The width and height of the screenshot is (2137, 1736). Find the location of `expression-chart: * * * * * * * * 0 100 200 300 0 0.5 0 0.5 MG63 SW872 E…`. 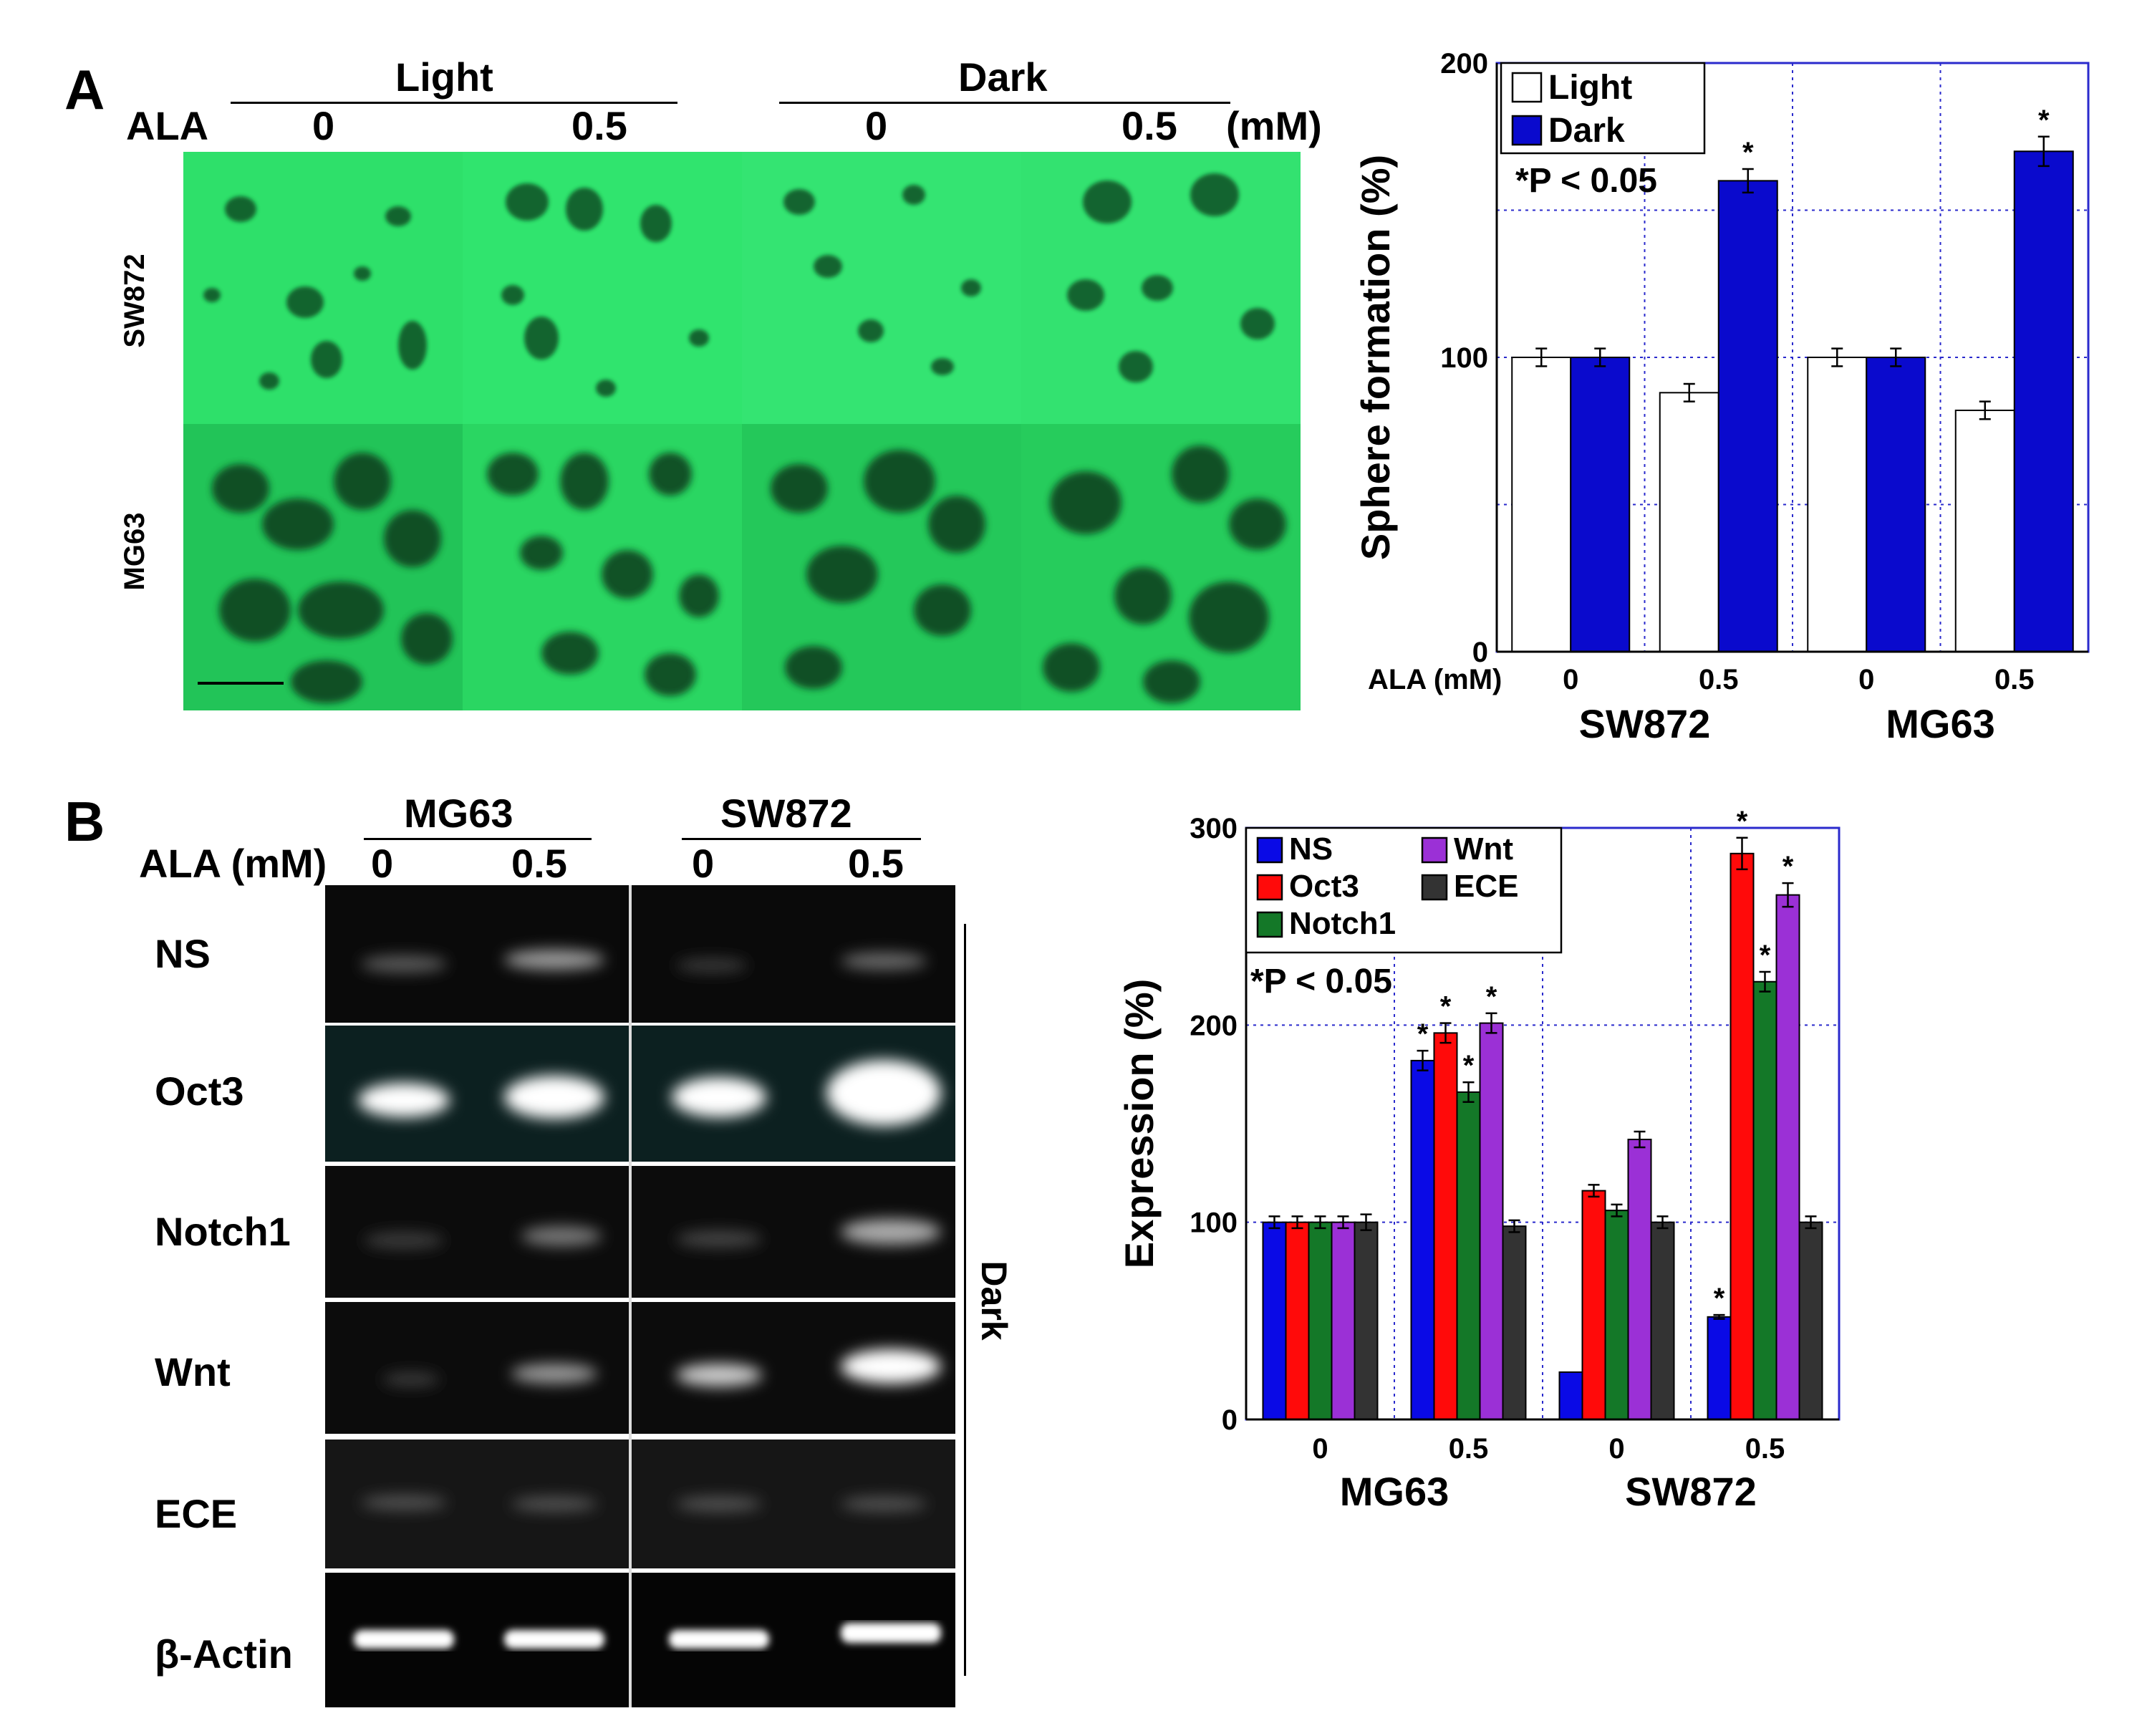

expression-chart: * * * * * * * * 0 100 200 300 0 0.5 0 0.5 MG63 SW872 E… is located at coordinates (1478, 1160).